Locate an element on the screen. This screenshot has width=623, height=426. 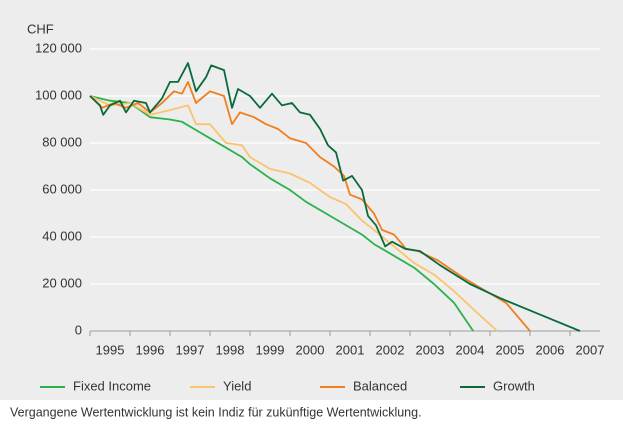
x-tick-label: 2001 is located at coordinates (350, 349).